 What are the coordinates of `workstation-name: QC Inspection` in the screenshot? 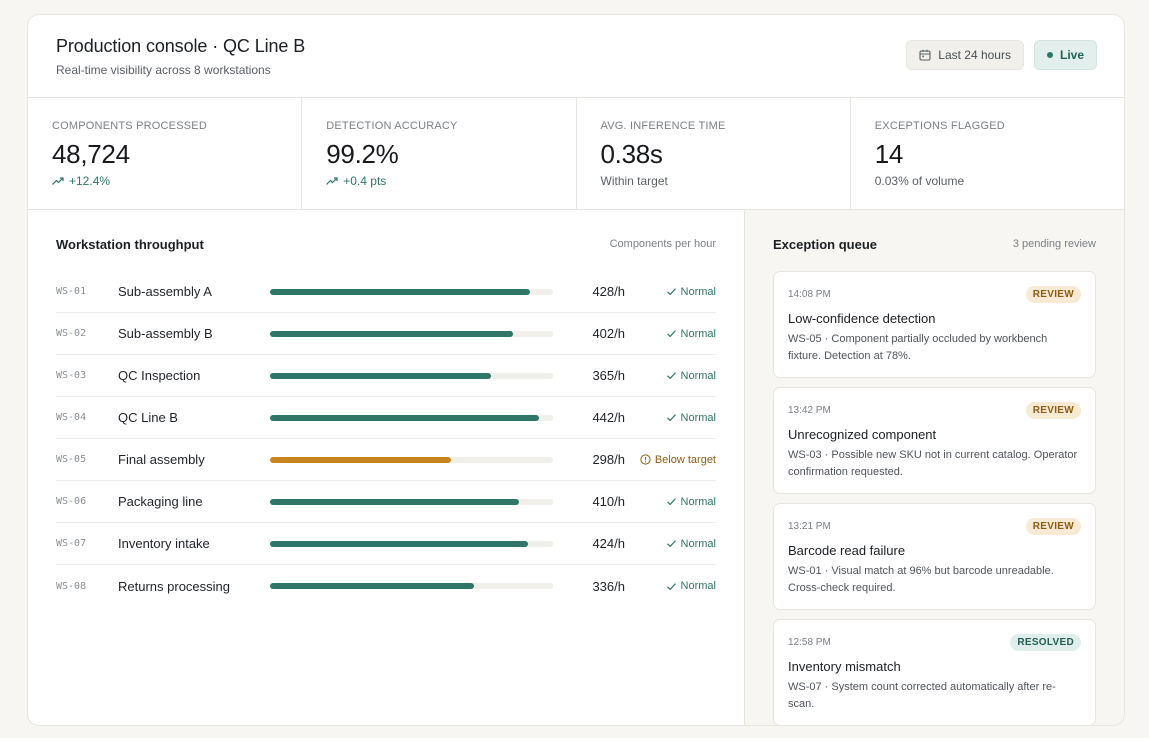 It's located at (159, 375).